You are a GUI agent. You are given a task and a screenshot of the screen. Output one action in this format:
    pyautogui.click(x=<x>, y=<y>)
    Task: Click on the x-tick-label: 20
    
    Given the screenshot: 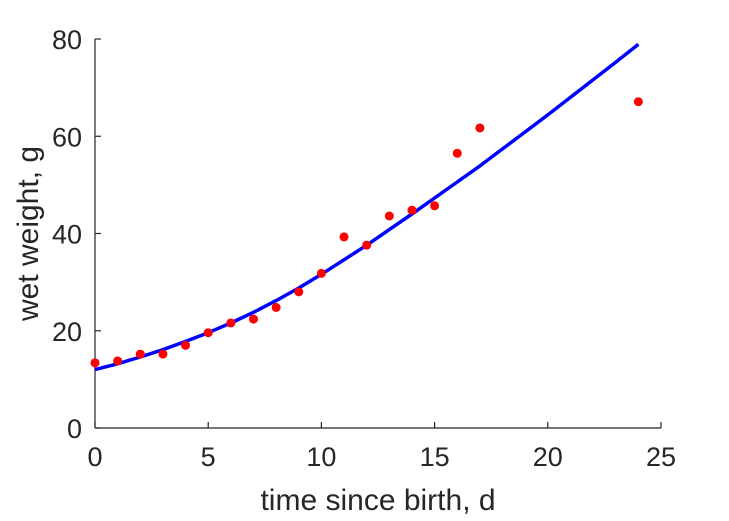 What is the action you would take?
    pyautogui.click(x=548, y=457)
    